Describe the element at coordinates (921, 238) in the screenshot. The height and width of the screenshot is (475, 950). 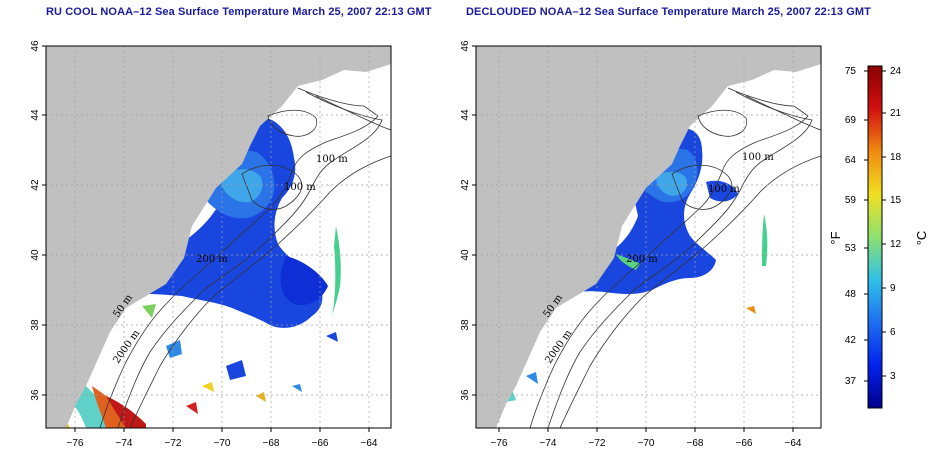
I see `colorbar-celsius-label: °C` at that location.